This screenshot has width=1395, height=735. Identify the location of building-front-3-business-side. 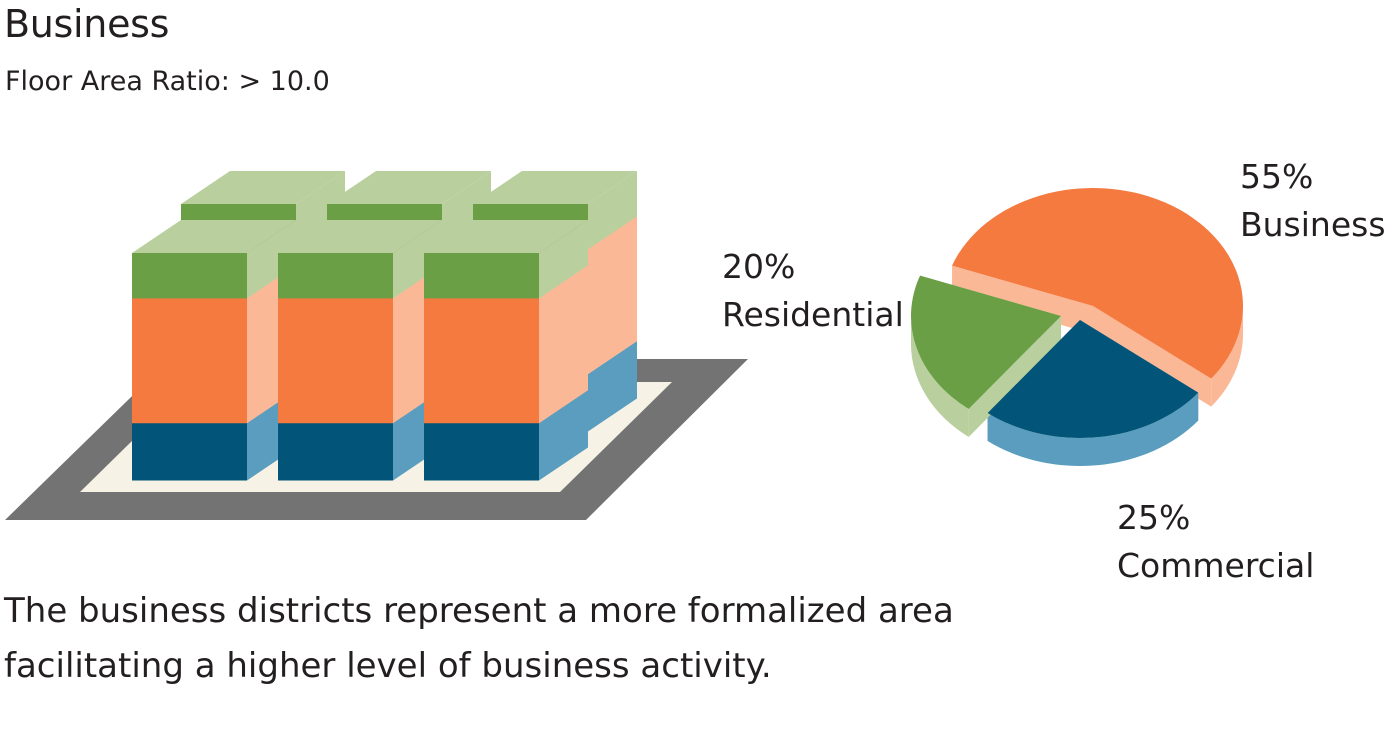
(563, 344).